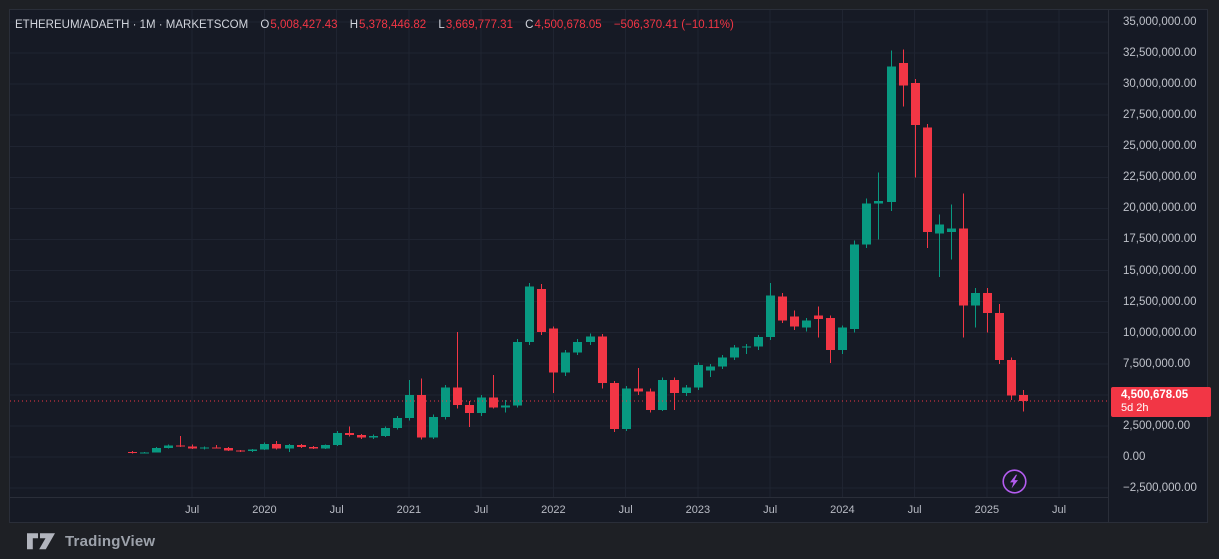 The width and height of the screenshot is (1219, 559). I want to click on price-tick-label: 20,000,000.00, so click(1160, 208).